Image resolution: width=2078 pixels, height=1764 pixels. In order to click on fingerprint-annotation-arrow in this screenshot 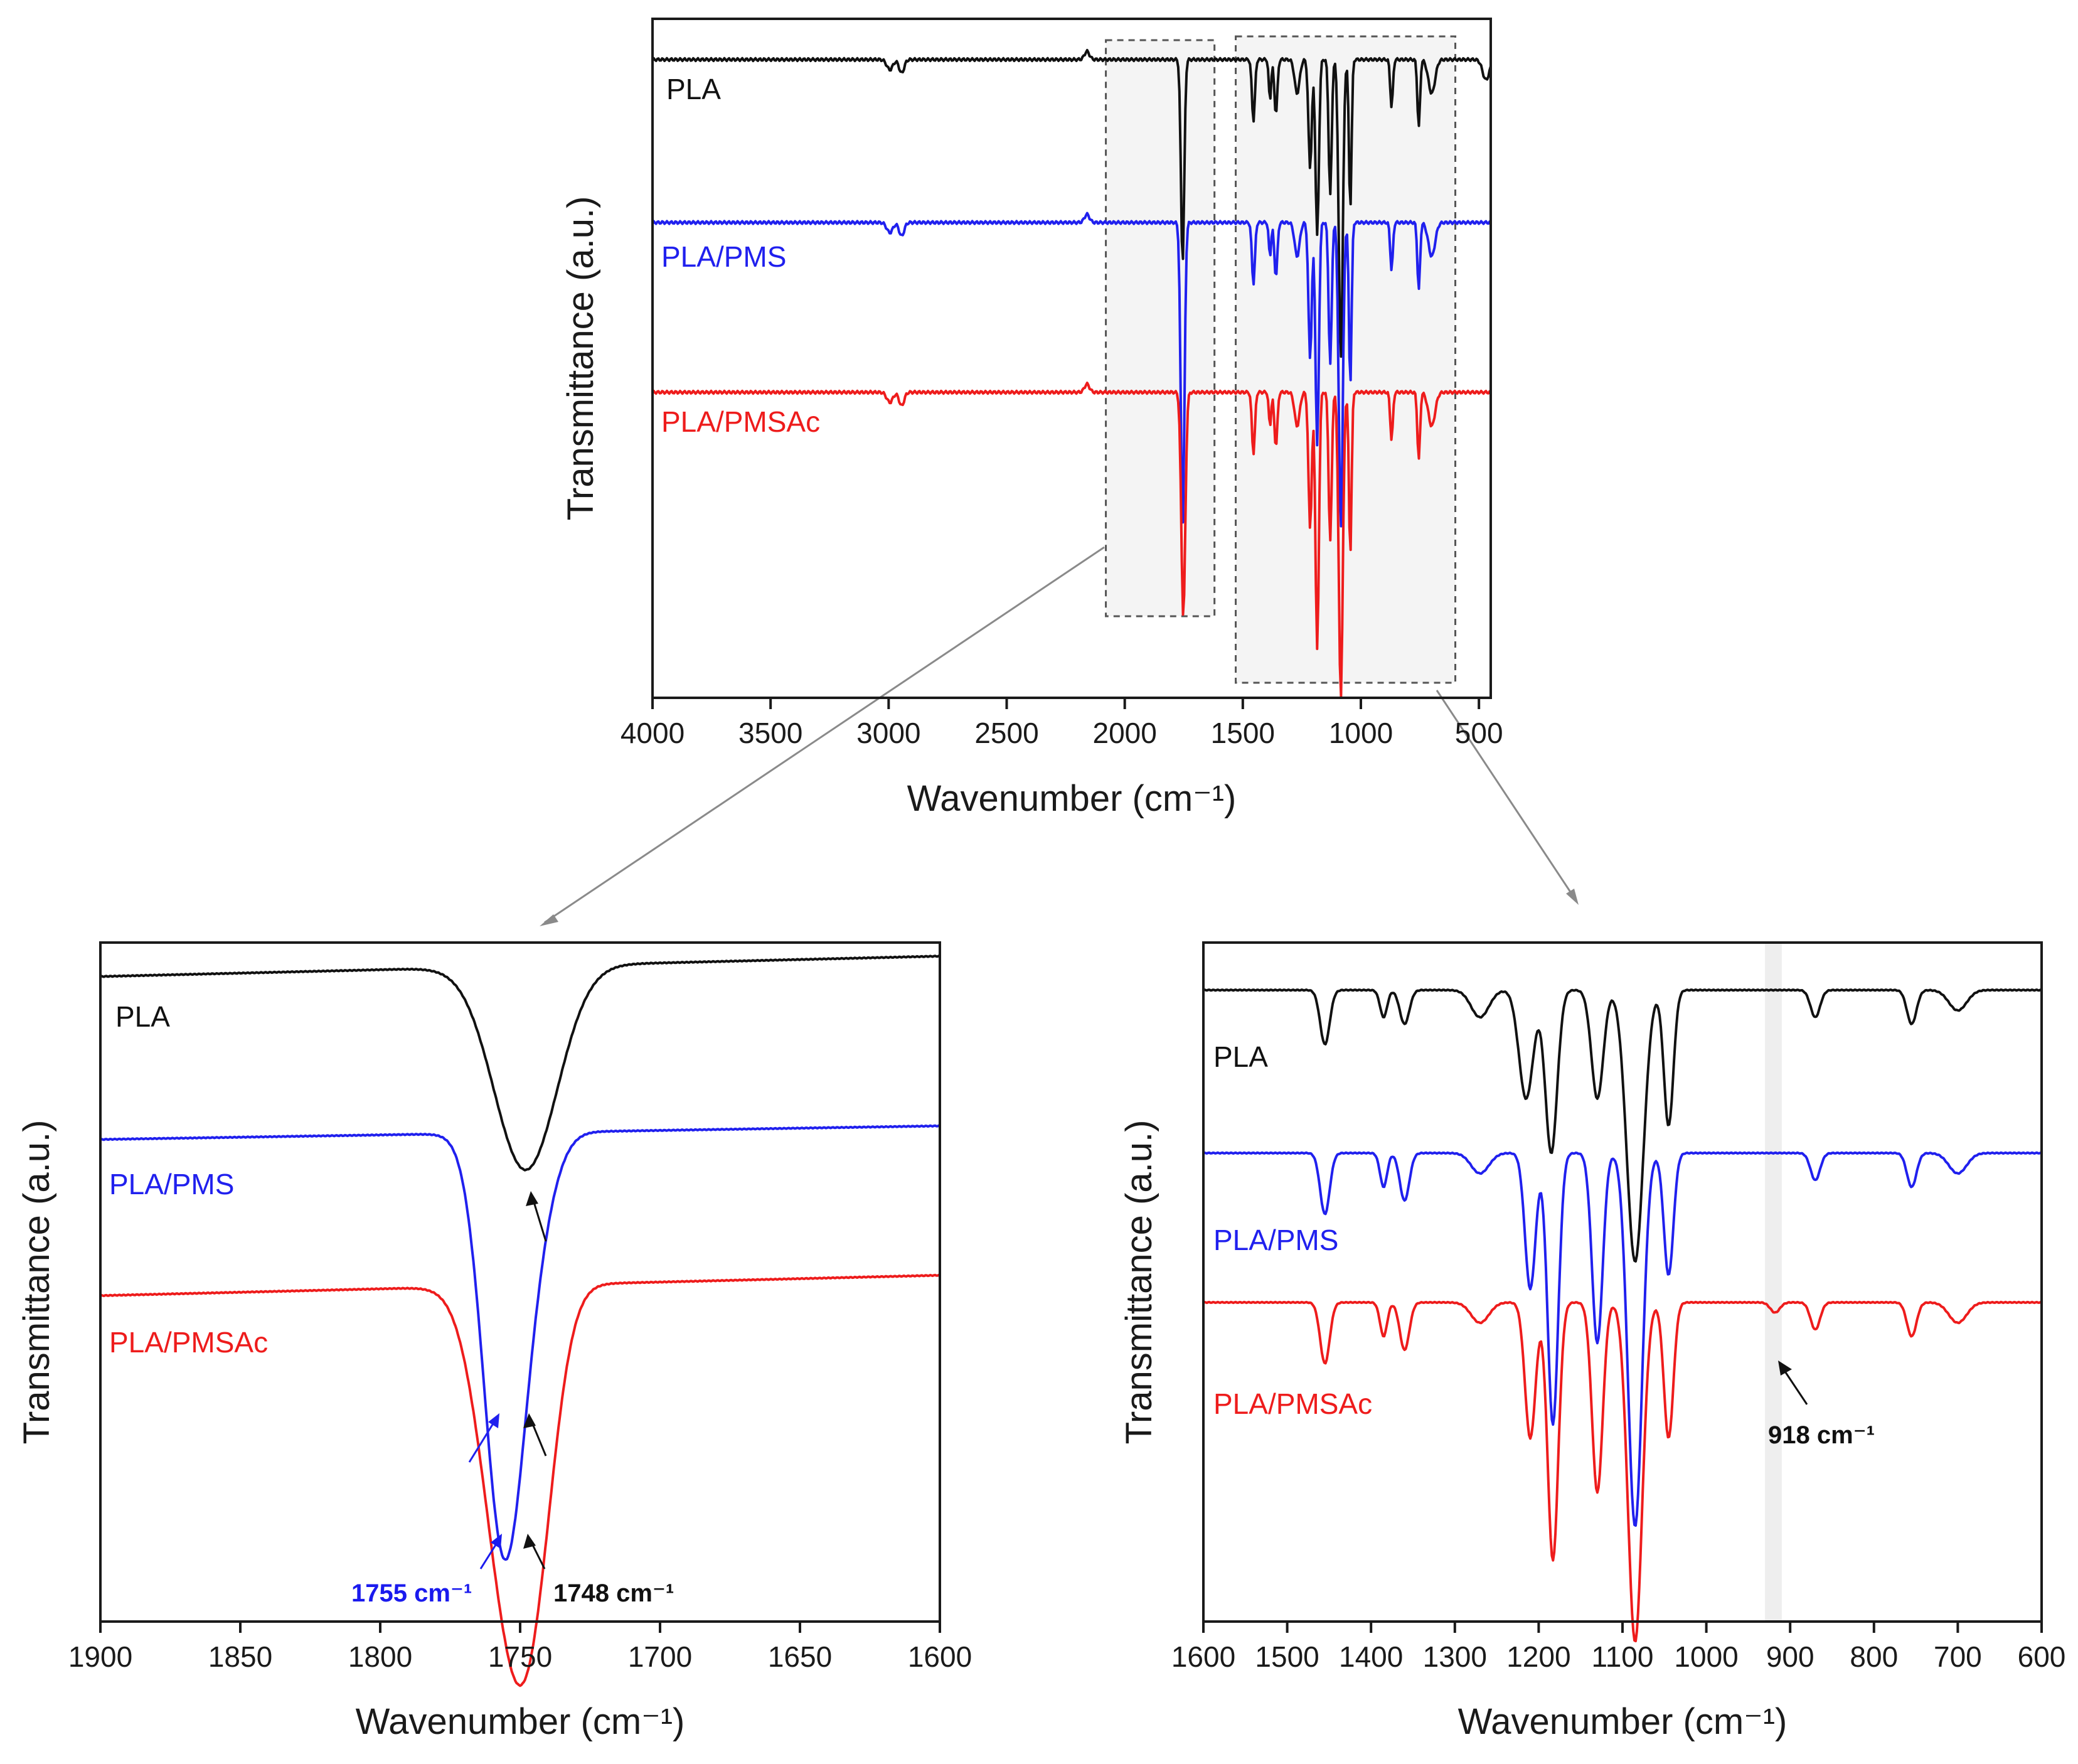, I will do `click(1793, 1382)`.